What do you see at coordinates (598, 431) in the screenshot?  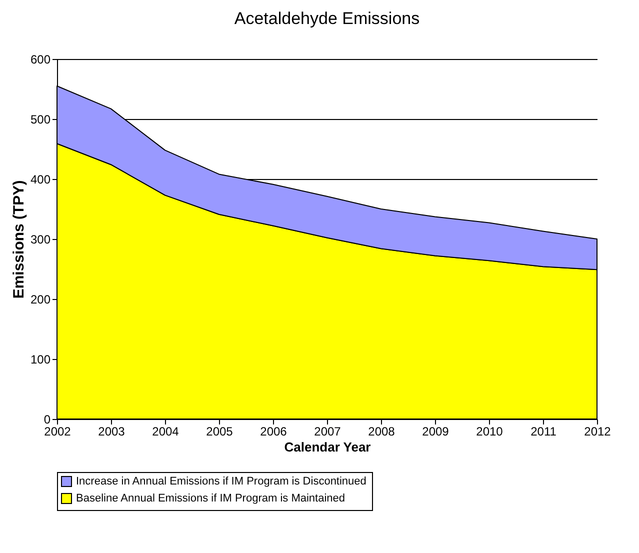 I see `x-tick-label: 2012` at bounding box center [598, 431].